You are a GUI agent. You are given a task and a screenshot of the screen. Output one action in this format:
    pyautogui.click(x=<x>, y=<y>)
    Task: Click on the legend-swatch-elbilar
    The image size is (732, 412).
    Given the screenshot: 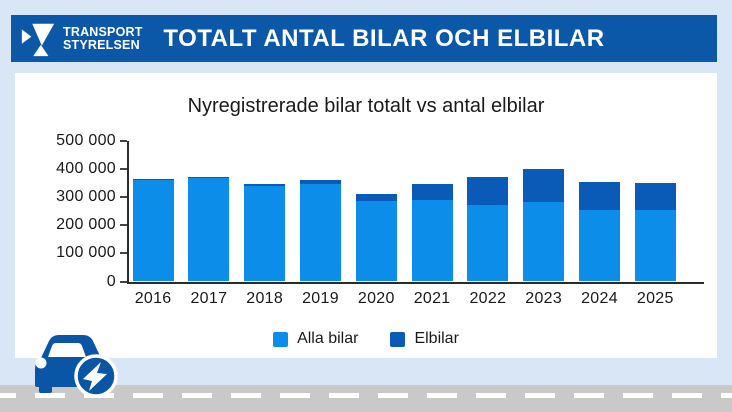 What is the action you would take?
    pyautogui.click(x=398, y=339)
    